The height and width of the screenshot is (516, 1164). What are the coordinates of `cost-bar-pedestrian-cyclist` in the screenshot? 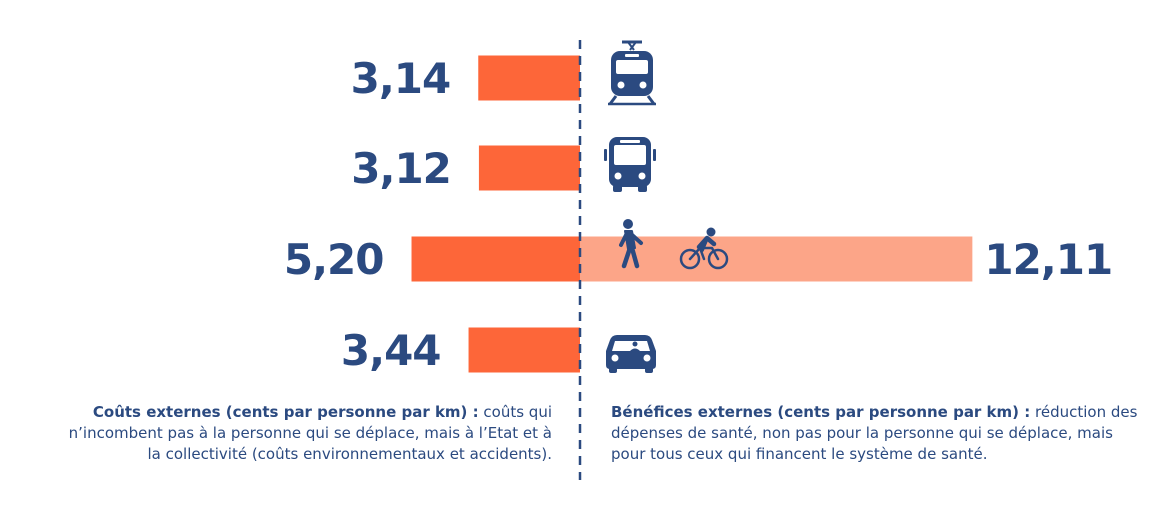 It's located at (495, 259).